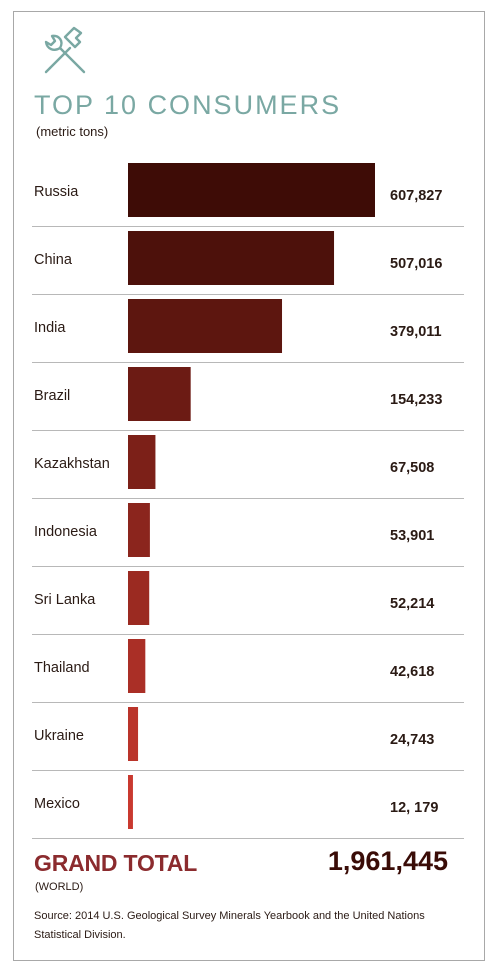  I want to click on bar-russia, so click(251, 190).